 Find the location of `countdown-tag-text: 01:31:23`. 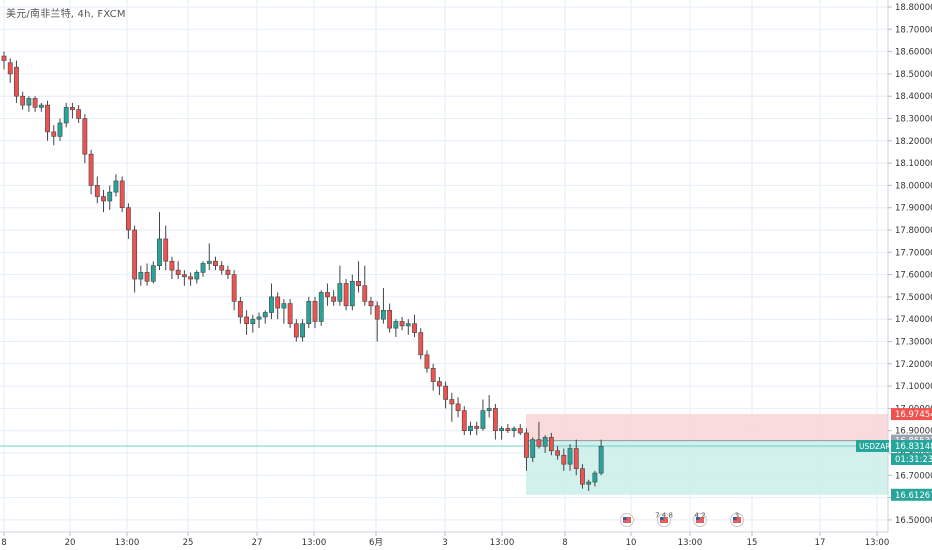

countdown-tag-text: 01:31:23 is located at coordinates (913, 460).